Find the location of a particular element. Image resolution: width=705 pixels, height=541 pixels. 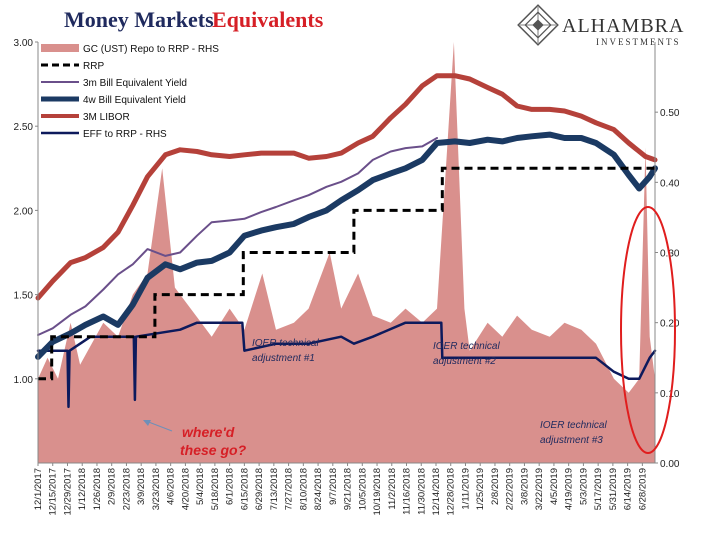

x-axis-tick-label: 9/7/2018 is located at coordinates (333, 486).